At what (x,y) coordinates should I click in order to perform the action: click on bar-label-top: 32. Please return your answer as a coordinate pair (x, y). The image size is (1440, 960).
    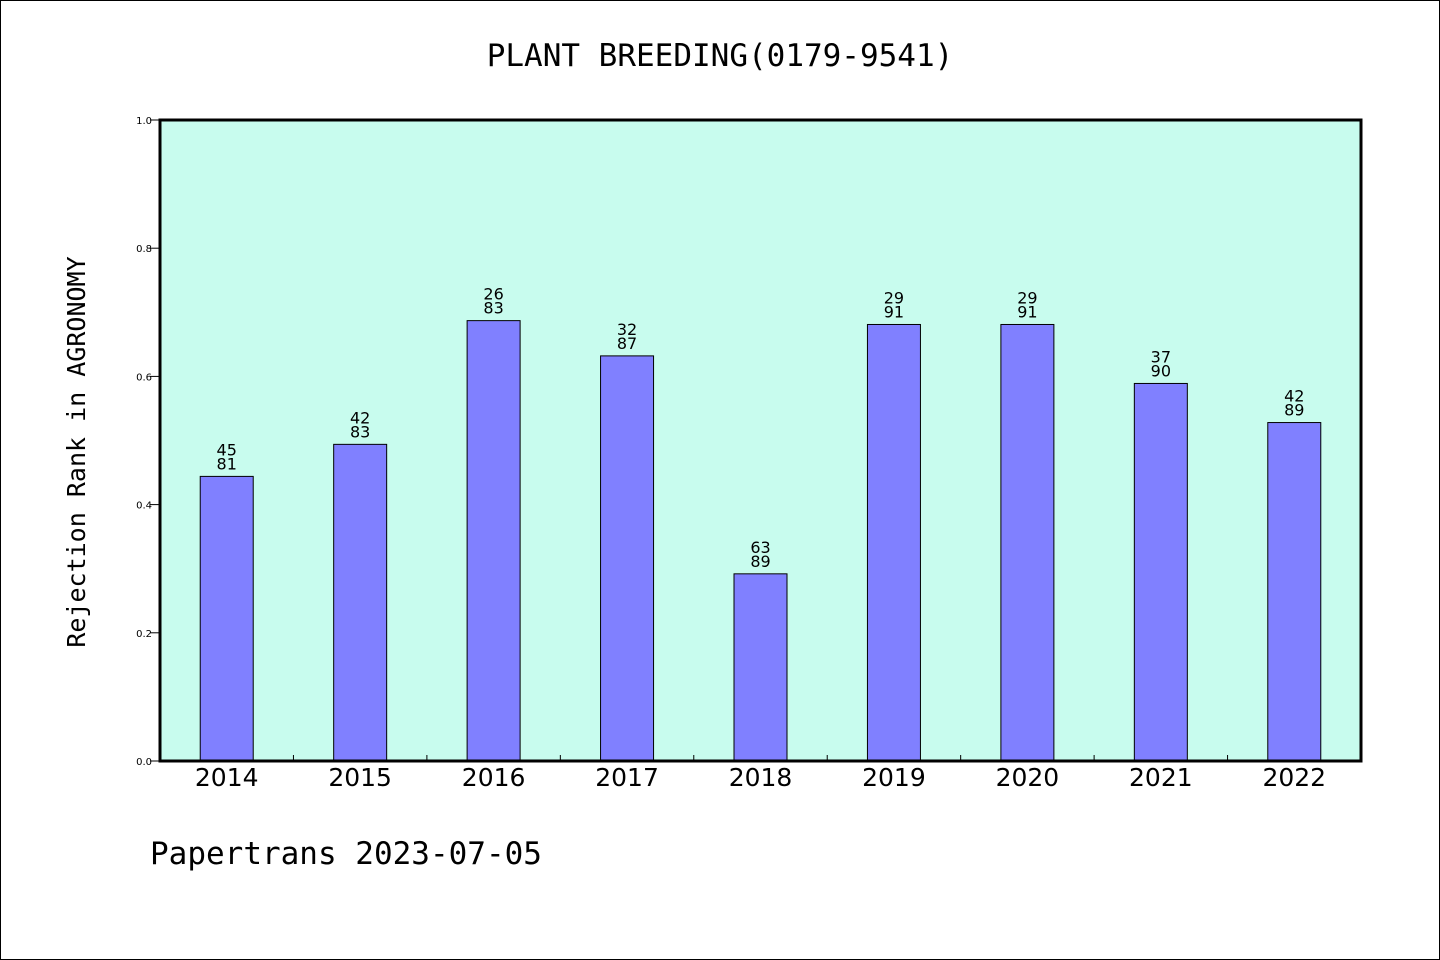
    Looking at the image, I should click on (627, 329).